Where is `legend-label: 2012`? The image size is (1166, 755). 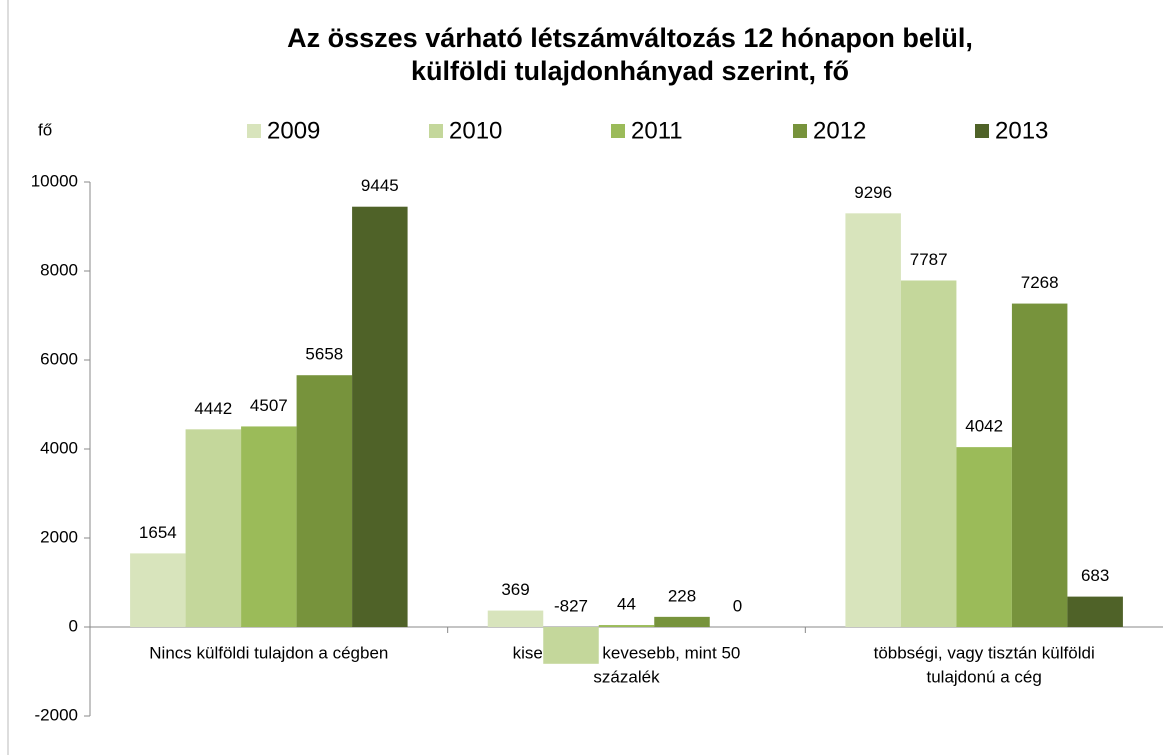 legend-label: 2012 is located at coordinates (839, 130).